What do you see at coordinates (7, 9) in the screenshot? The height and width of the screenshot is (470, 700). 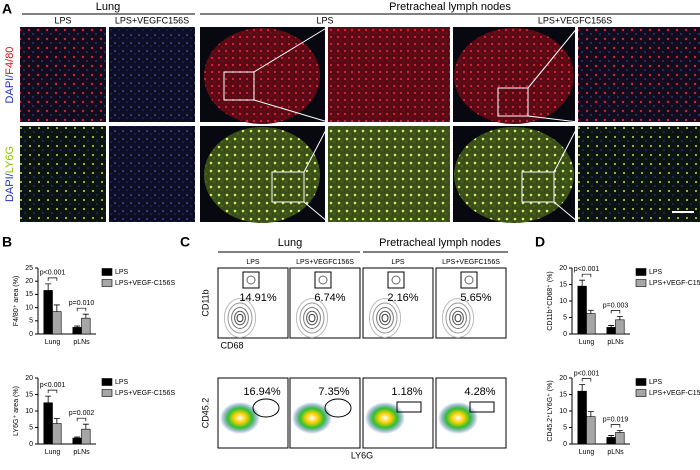 I see `panel-letter: A` at bounding box center [7, 9].